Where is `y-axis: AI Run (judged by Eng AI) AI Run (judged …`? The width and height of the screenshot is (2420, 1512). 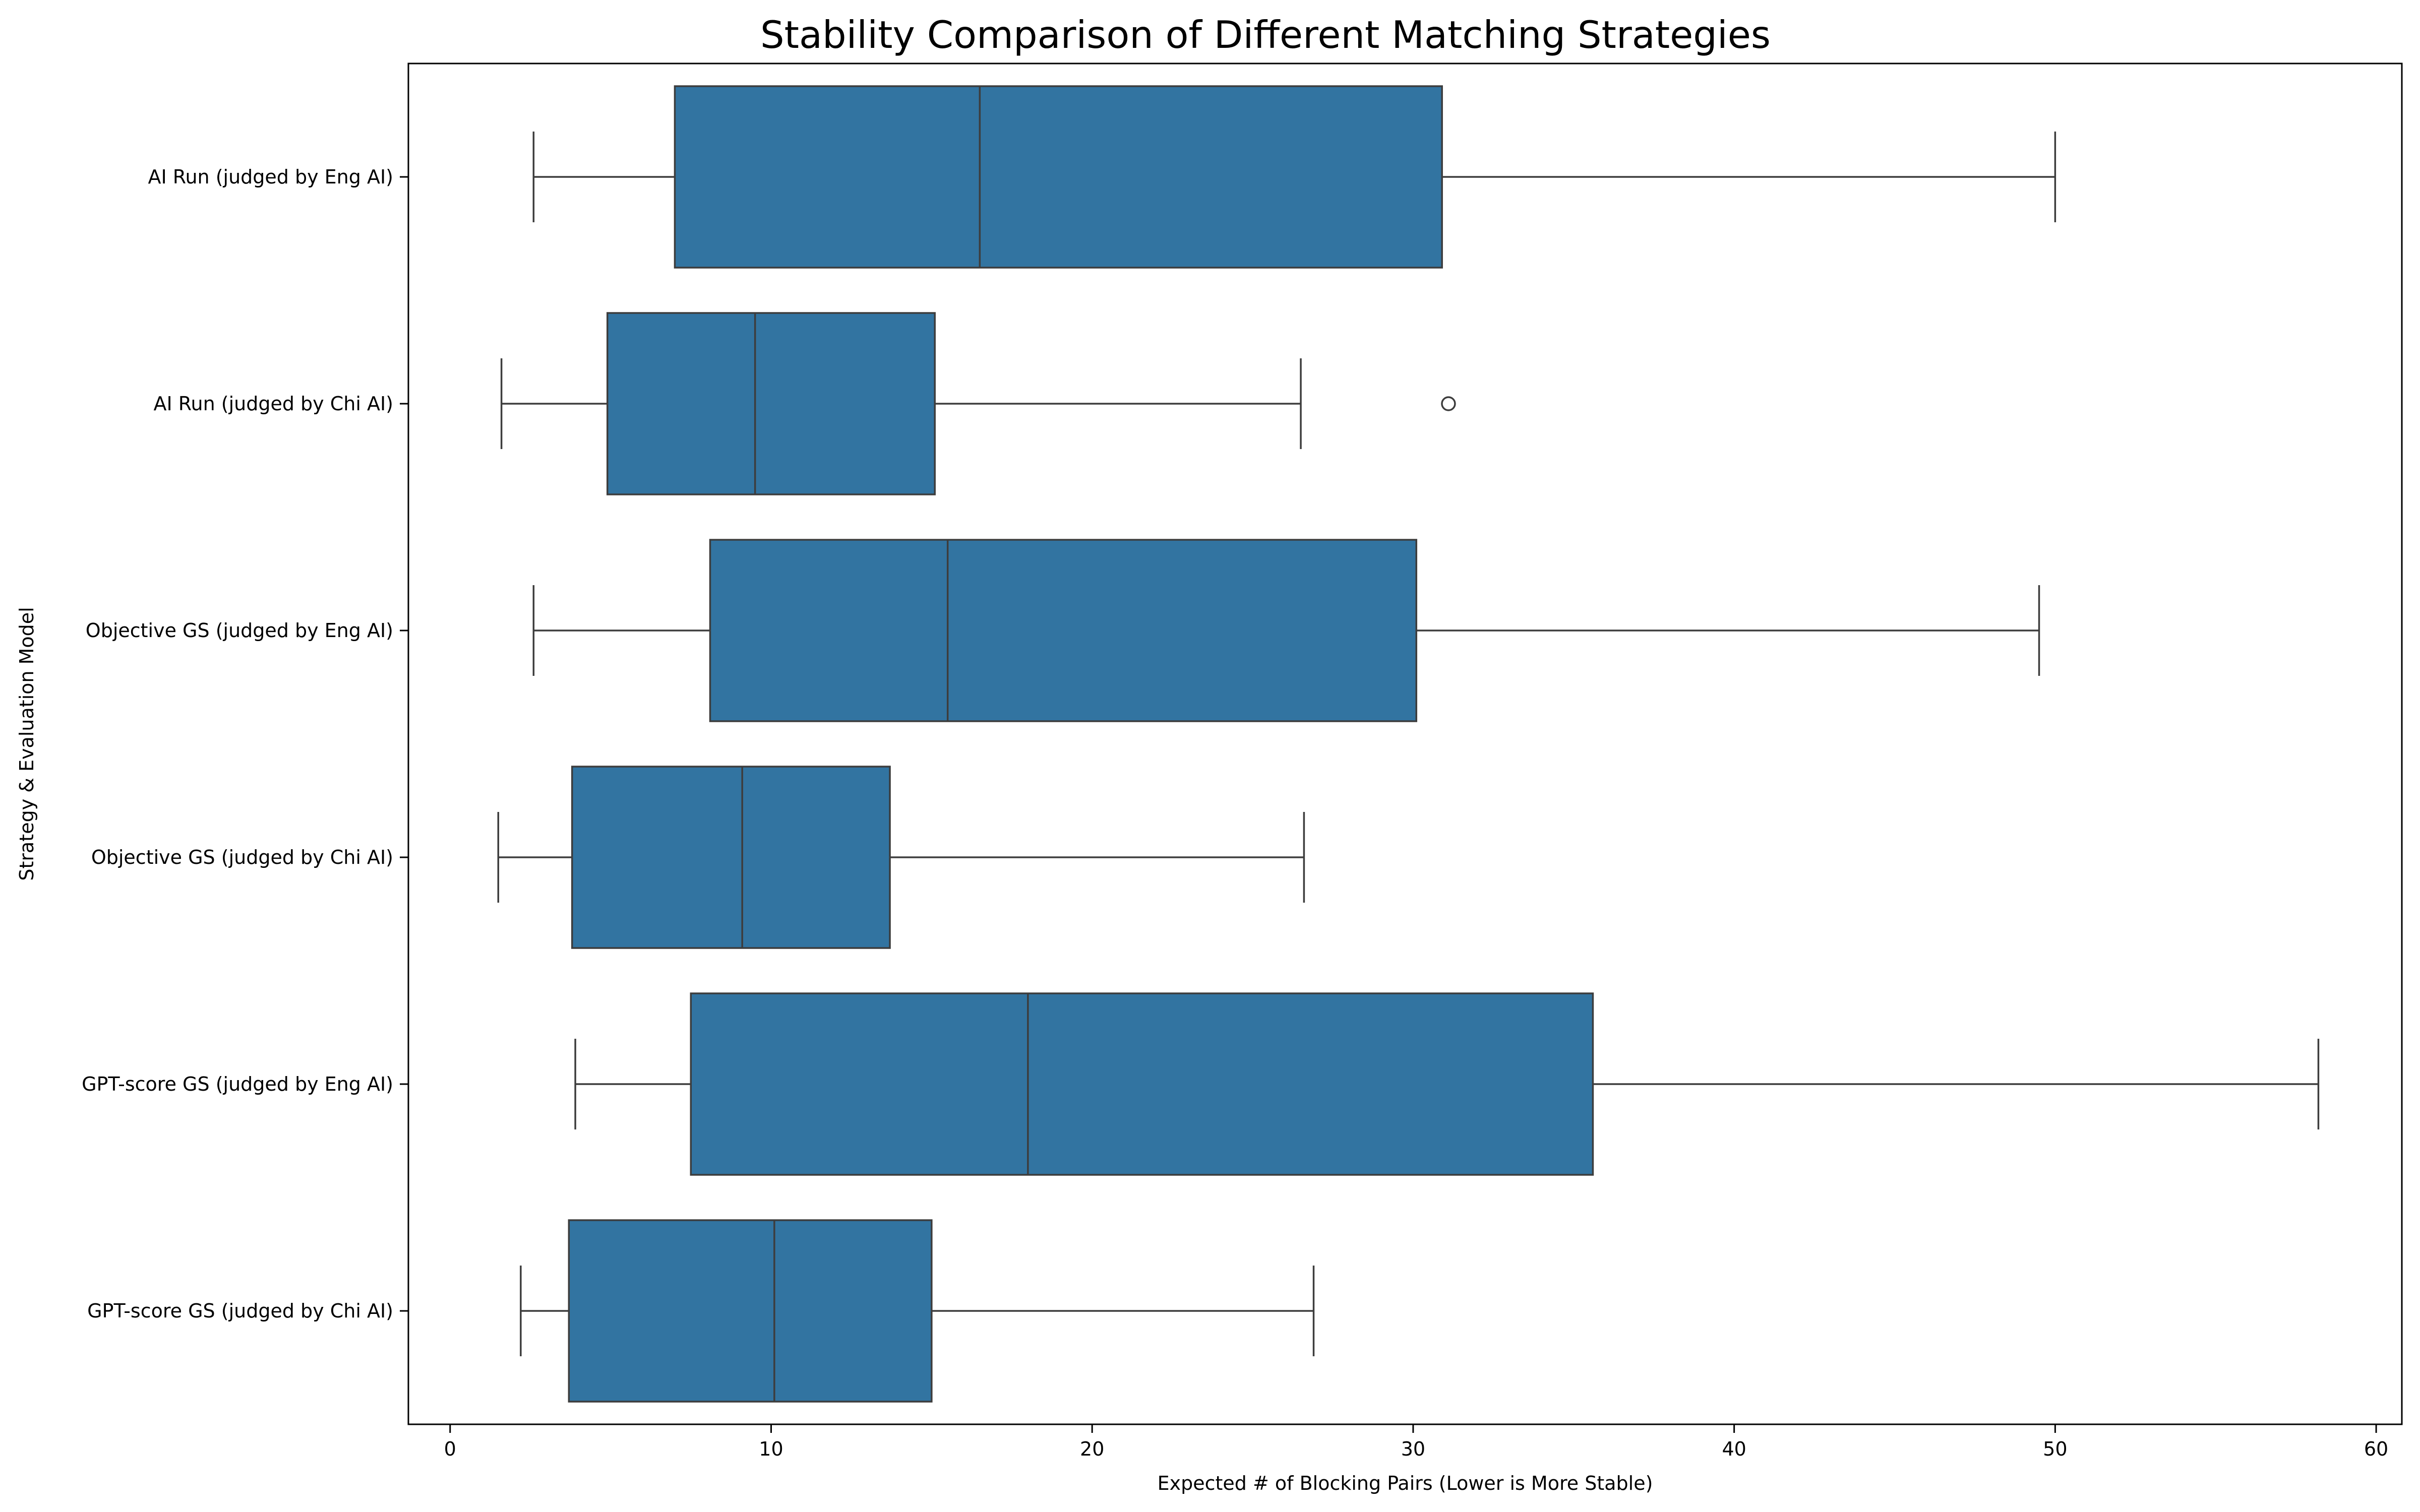
y-axis: AI Run (judged by Eng AI) AI Run (judged … is located at coordinates (245, 744).